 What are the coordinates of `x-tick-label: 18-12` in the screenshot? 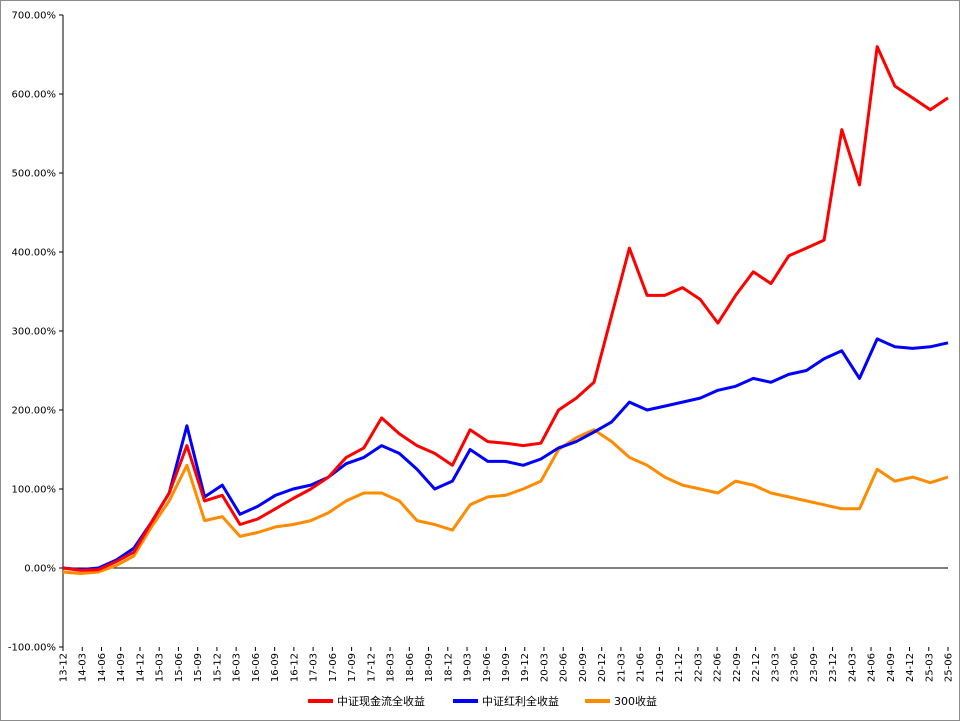 It's located at (448, 667).